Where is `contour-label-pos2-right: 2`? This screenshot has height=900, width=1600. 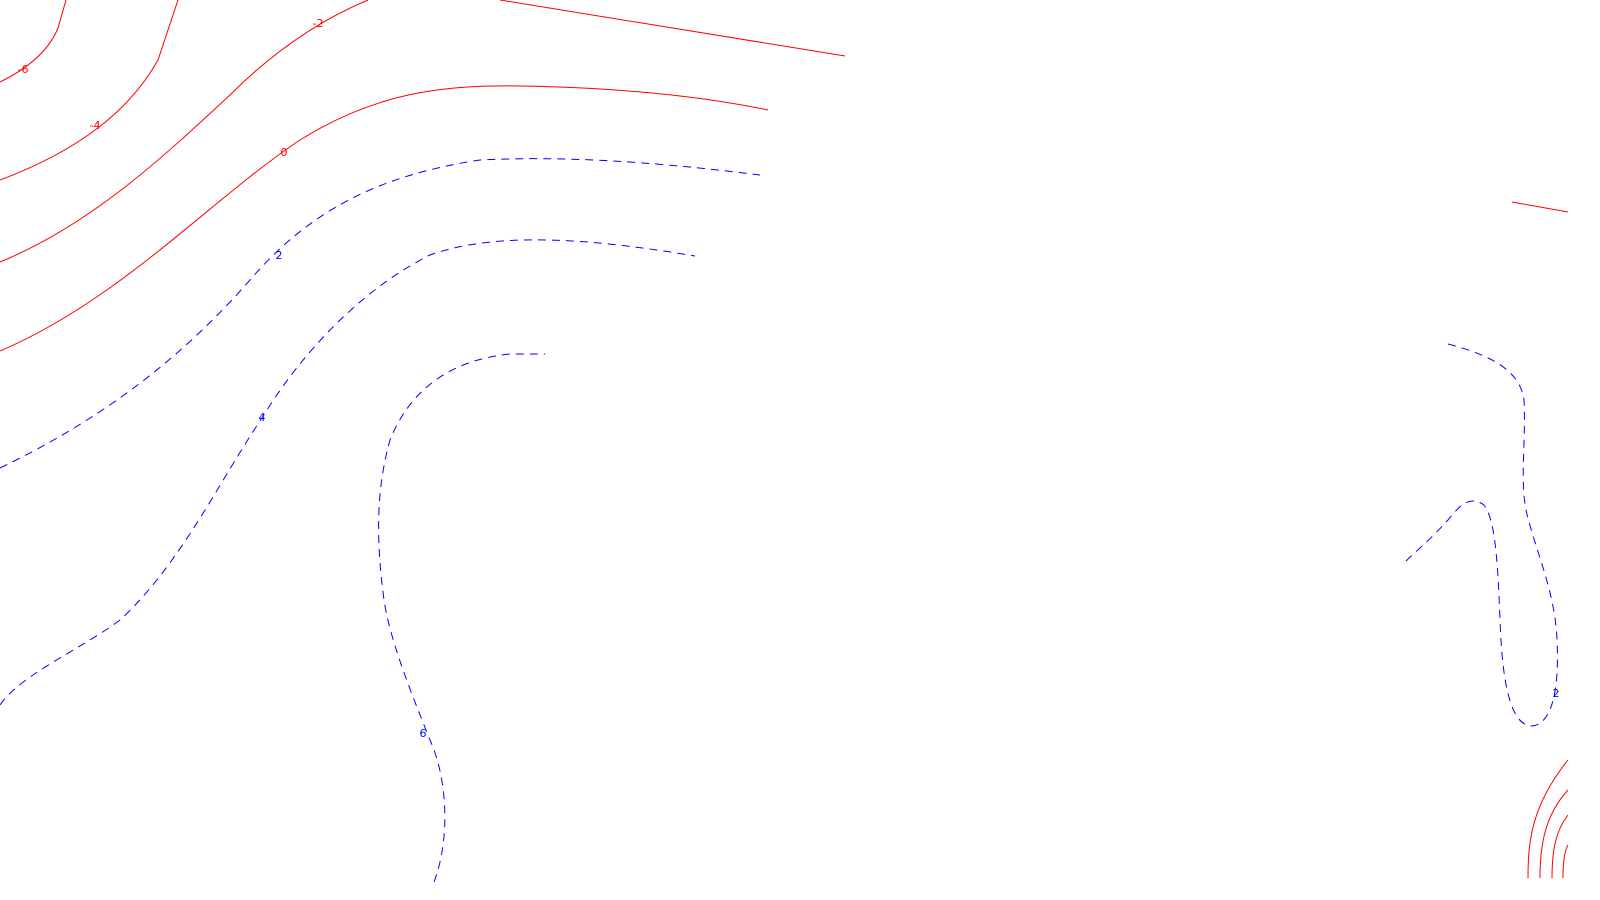
contour-label-pos2-right: 2 is located at coordinates (1556, 693).